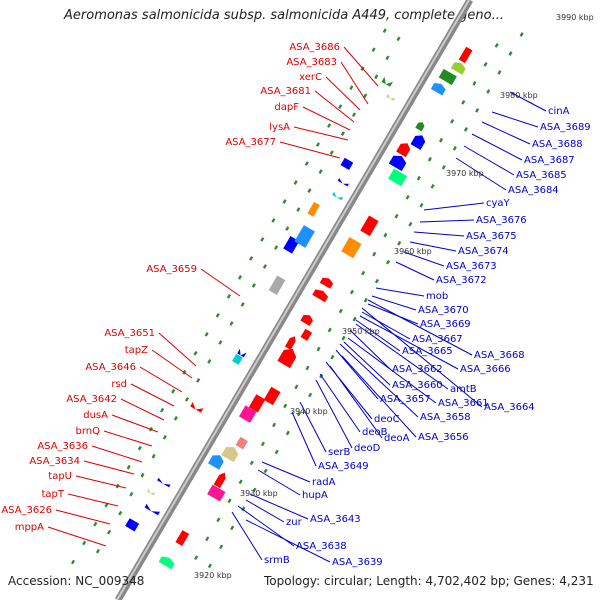  Describe the element at coordinates (483, 251) in the screenshot. I see `gene-label: ASA_3674` at that location.